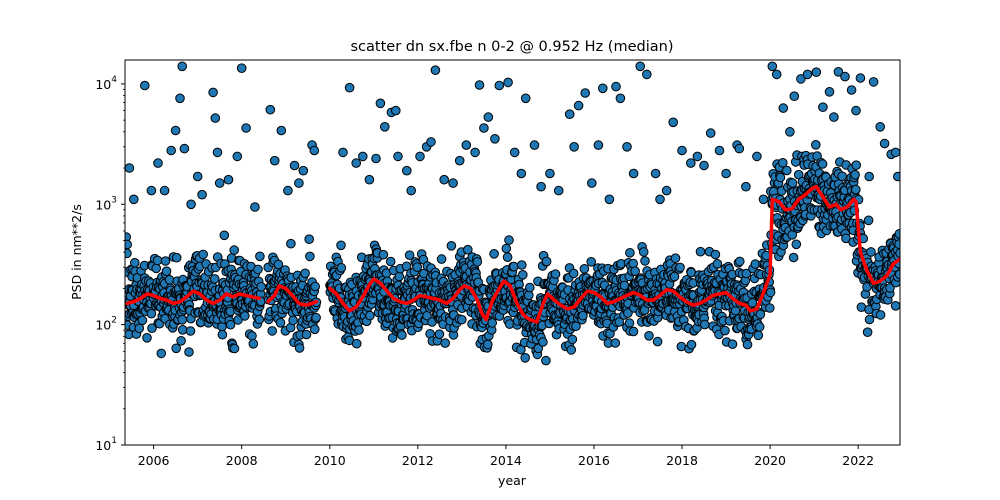 This screenshot has width=1000, height=500. Describe the element at coordinates (418, 460) in the screenshot. I see `x-tick-label: 2012` at that location.